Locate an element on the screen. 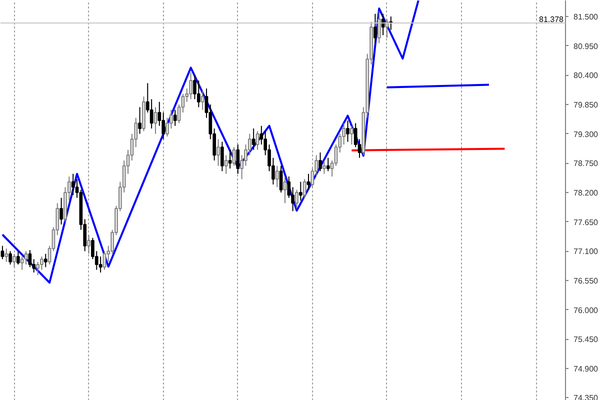 The image size is (600, 400). y-tick-label: 77.650 is located at coordinates (586, 222).